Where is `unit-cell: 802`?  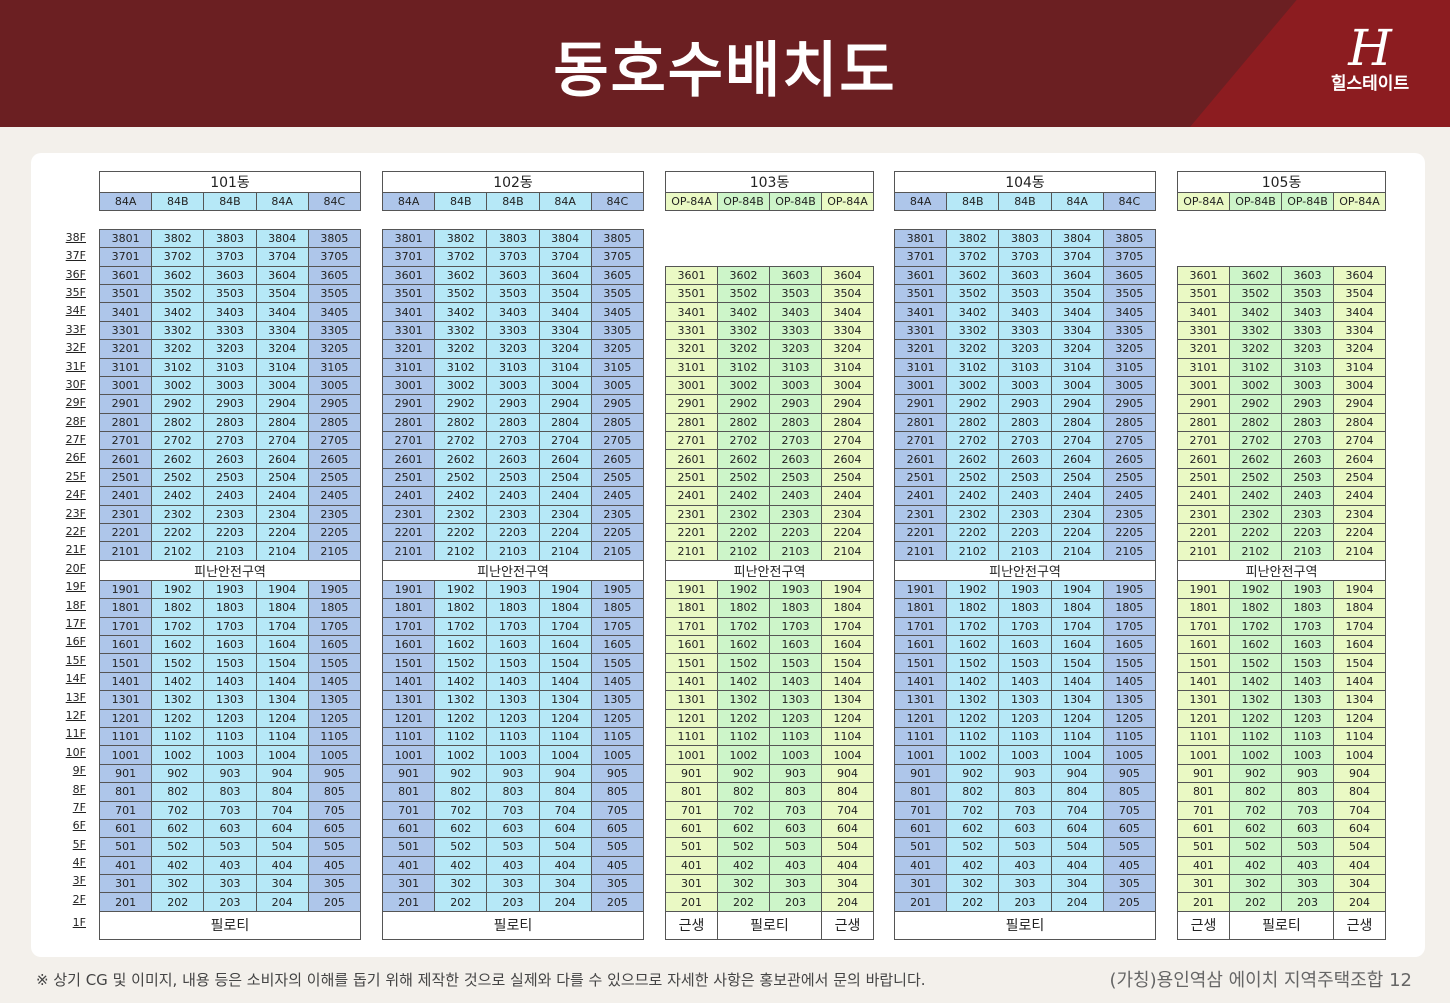
unit-cell: 802 is located at coordinates (461, 792).